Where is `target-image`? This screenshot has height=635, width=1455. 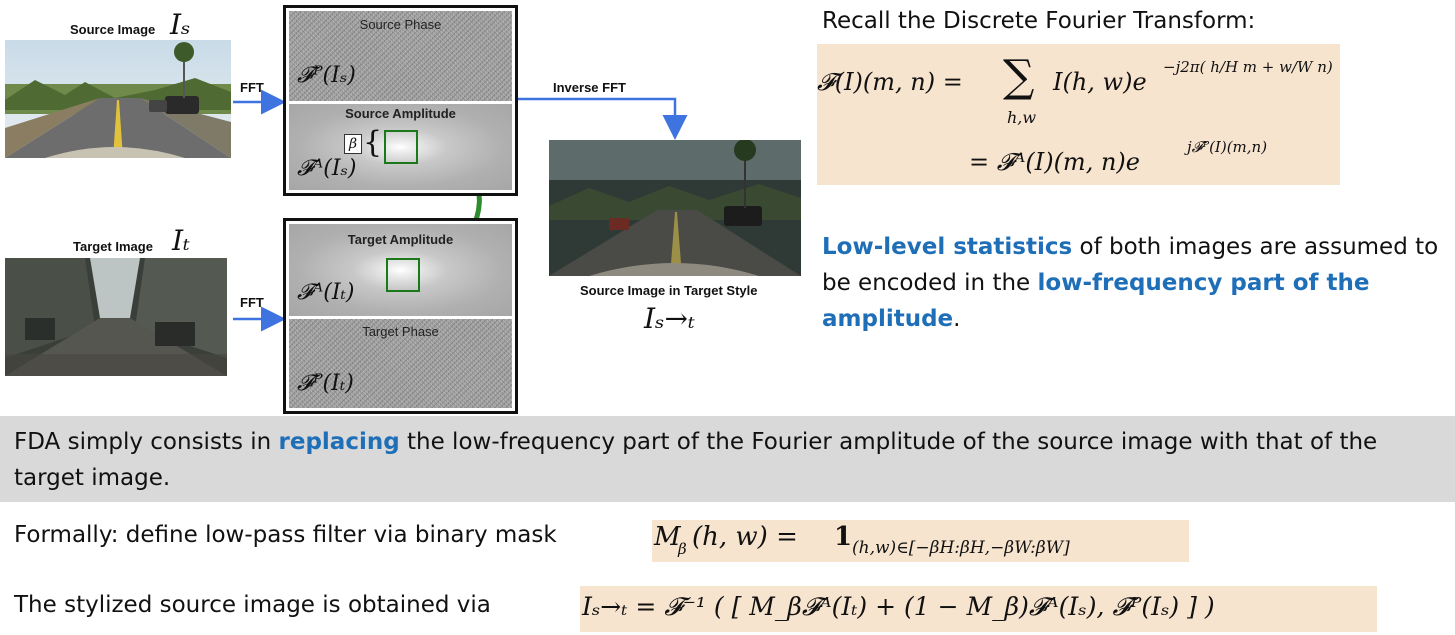
target-image is located at coordinates (116, 317).